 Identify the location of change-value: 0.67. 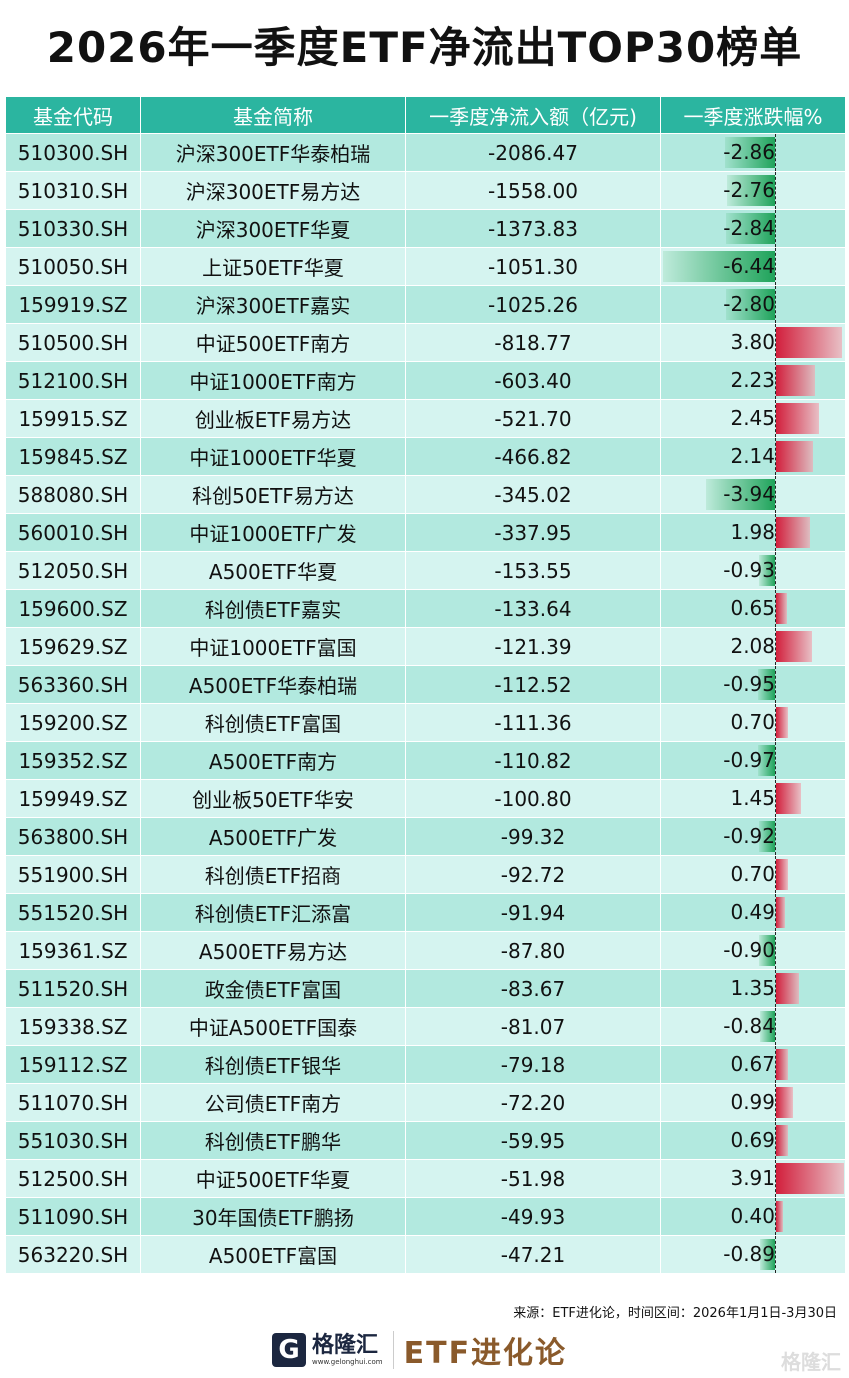
(752, 1064).